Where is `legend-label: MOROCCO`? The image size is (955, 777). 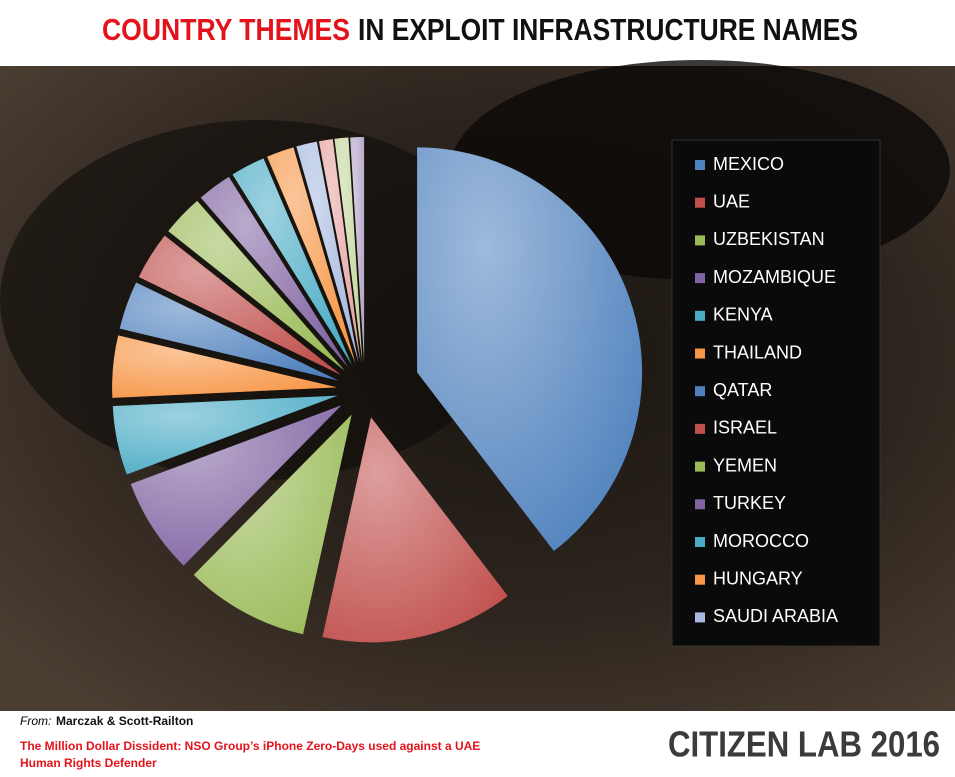
legend-label: MOROCCO is located at coordinates (761, 541).